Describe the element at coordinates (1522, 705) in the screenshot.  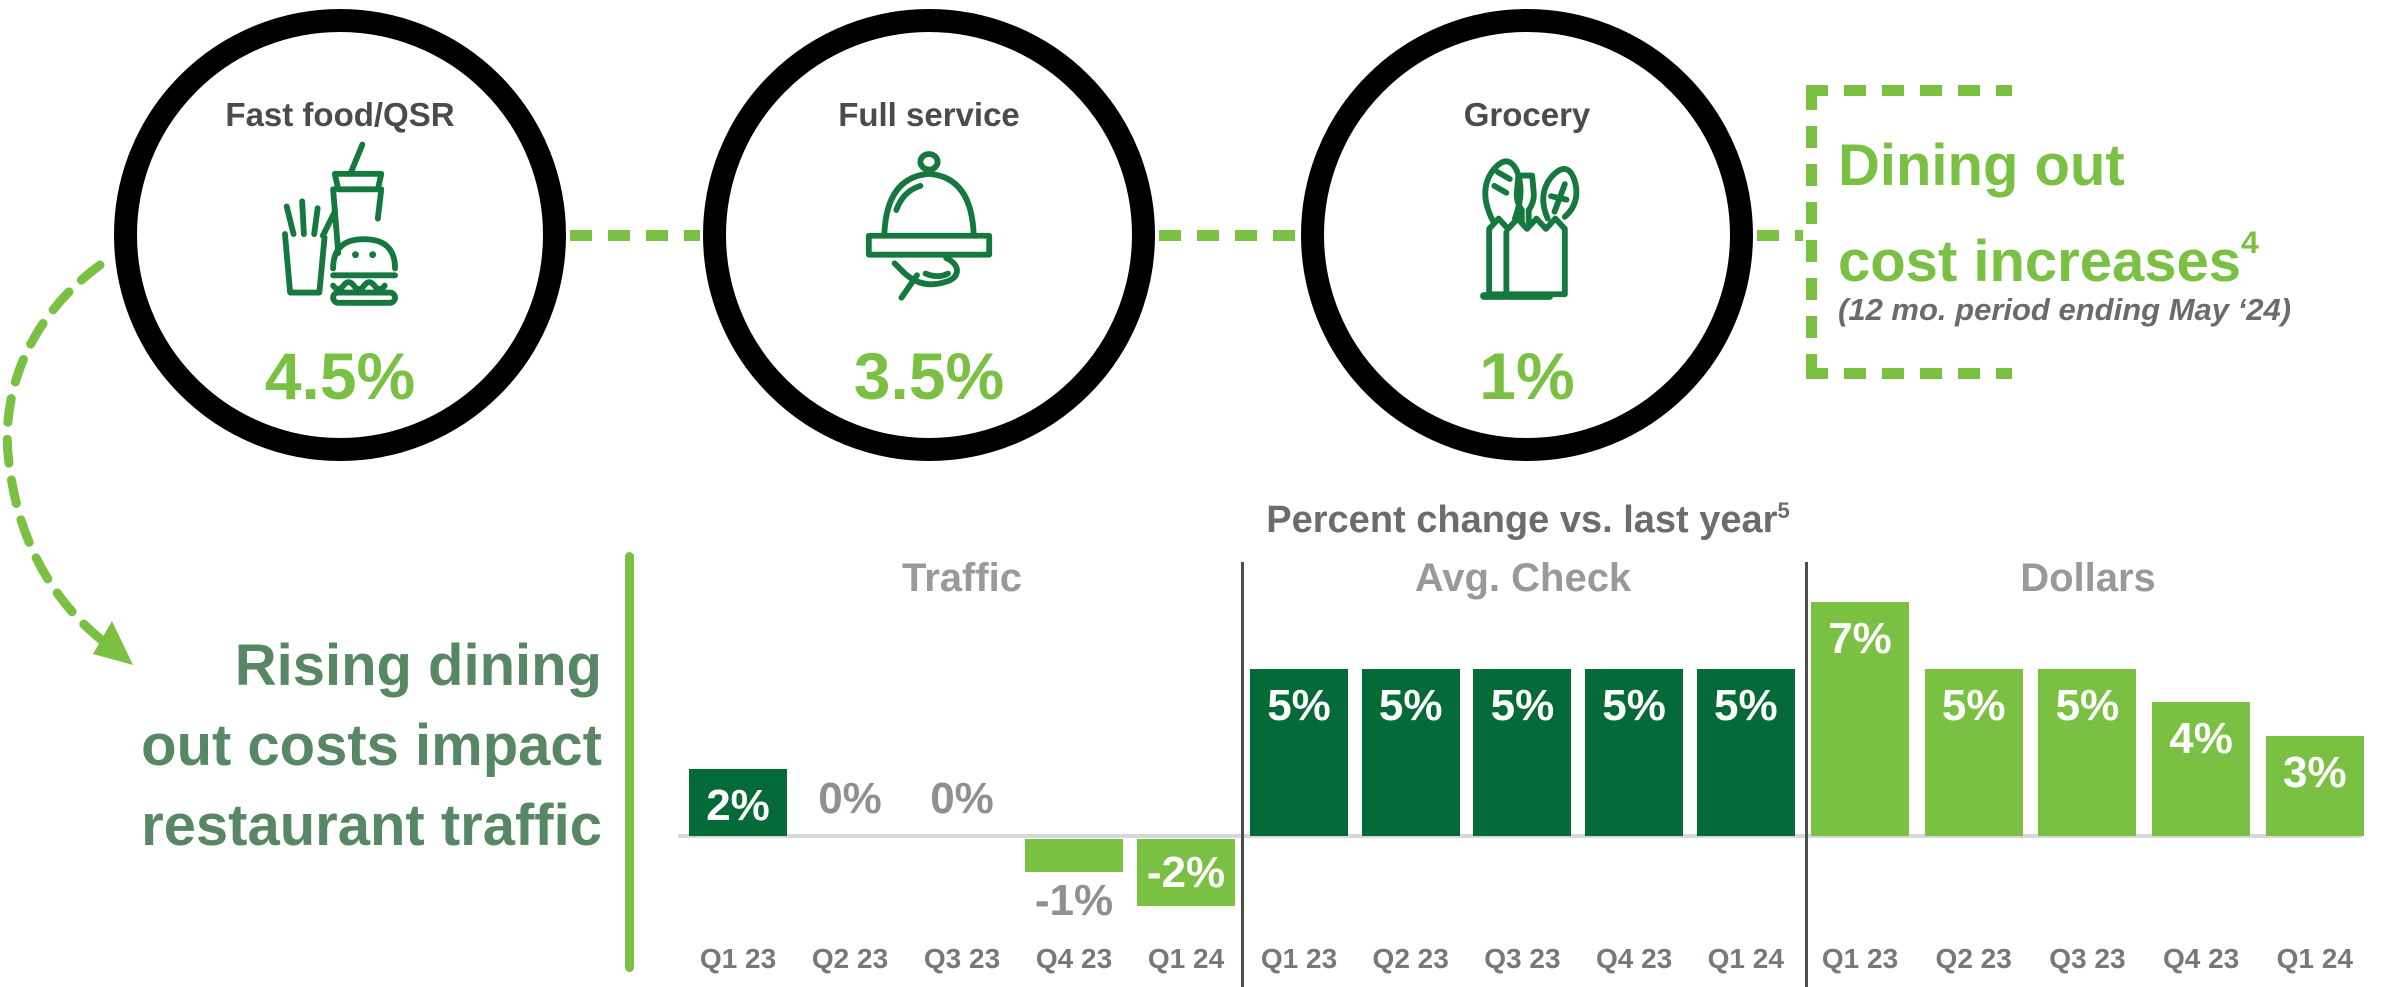
I see `bar-value-label-avg-check-q3-23: 5%` at that location.